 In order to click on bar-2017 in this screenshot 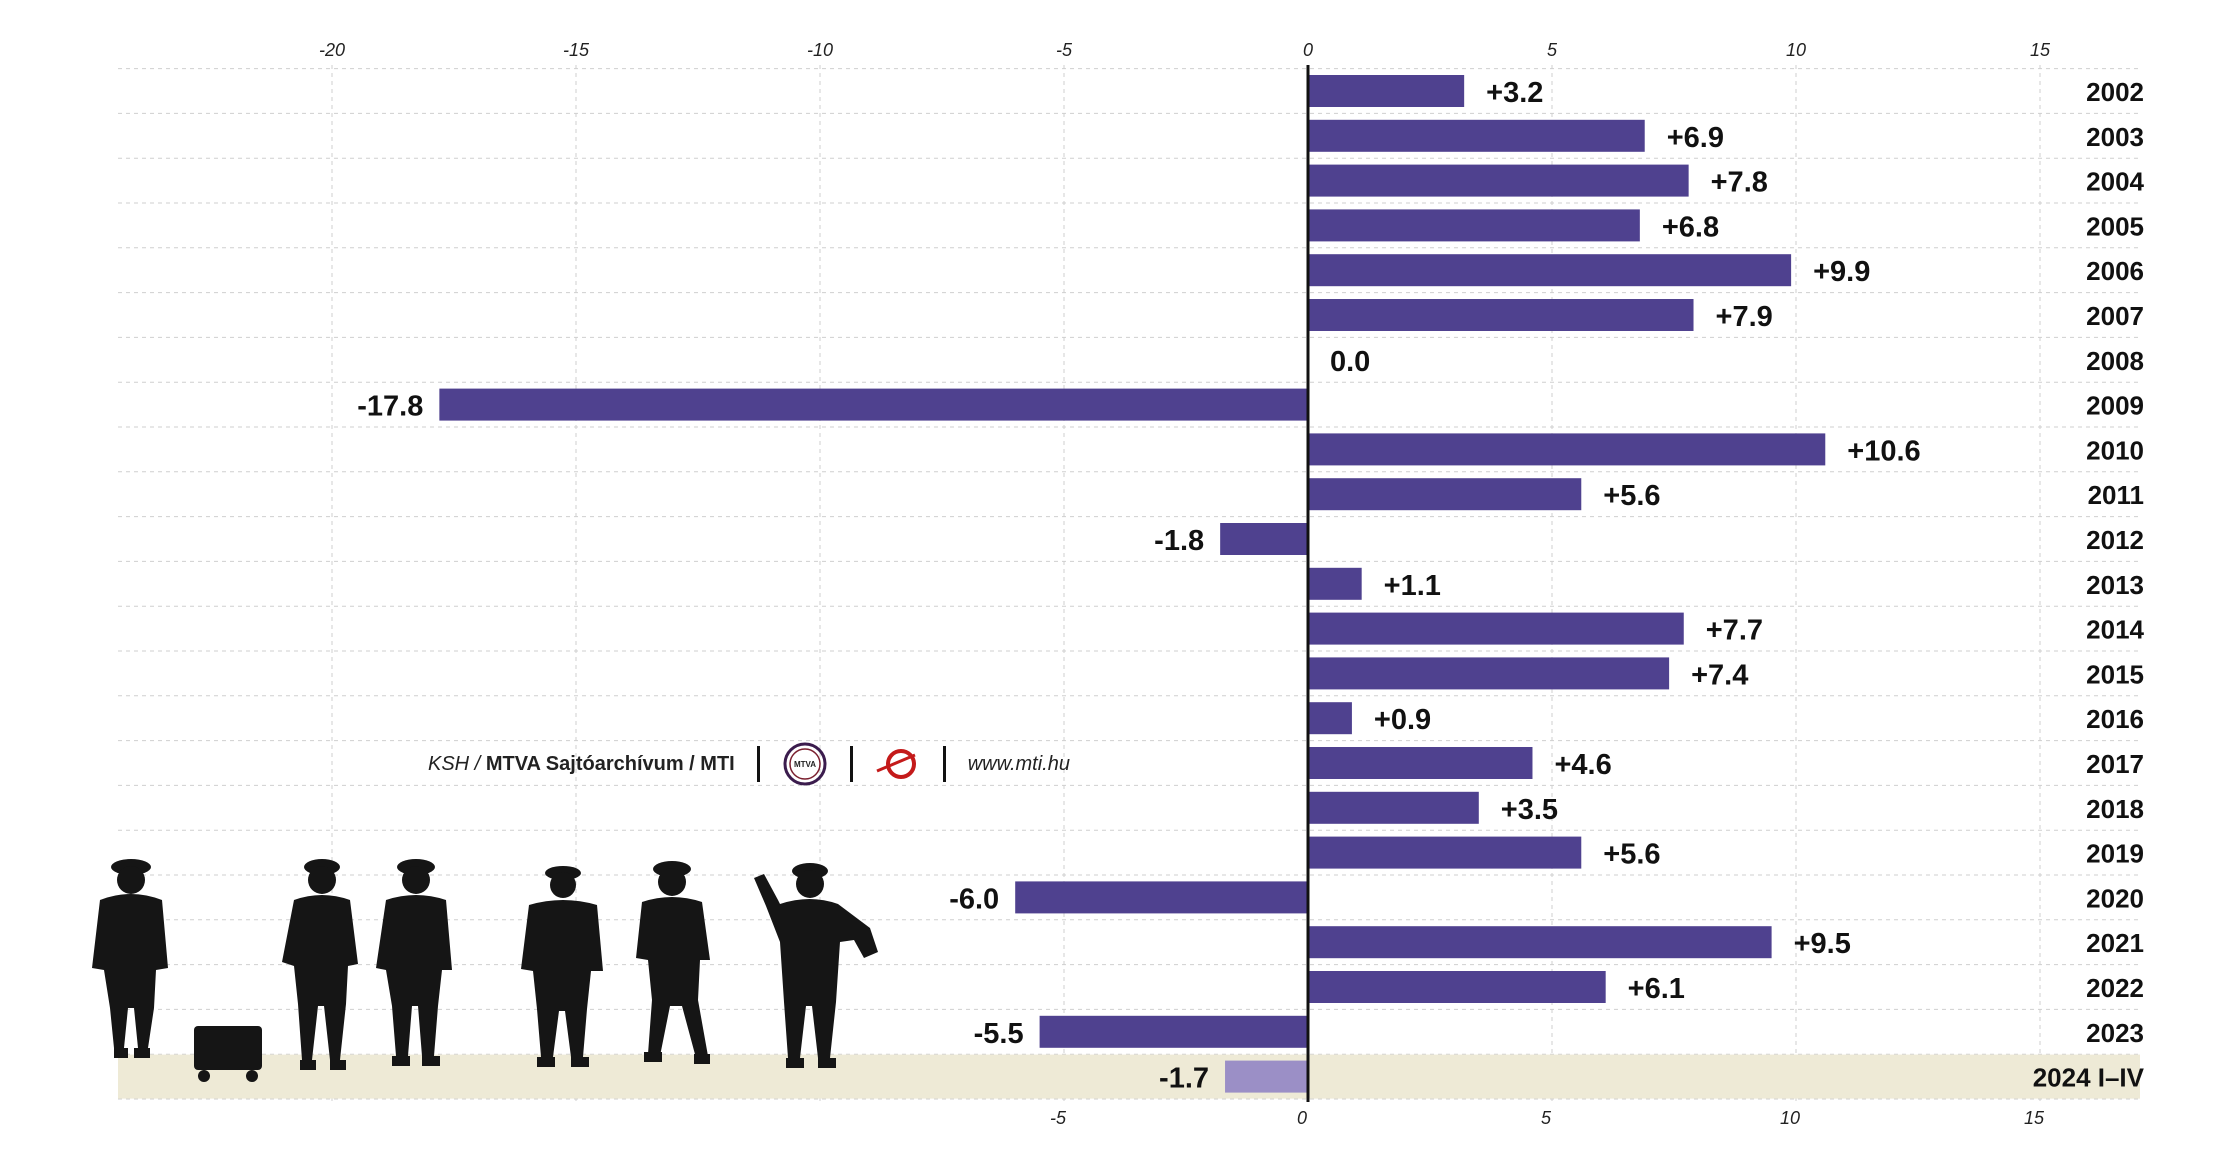, I will do `click(1420, 763)`.